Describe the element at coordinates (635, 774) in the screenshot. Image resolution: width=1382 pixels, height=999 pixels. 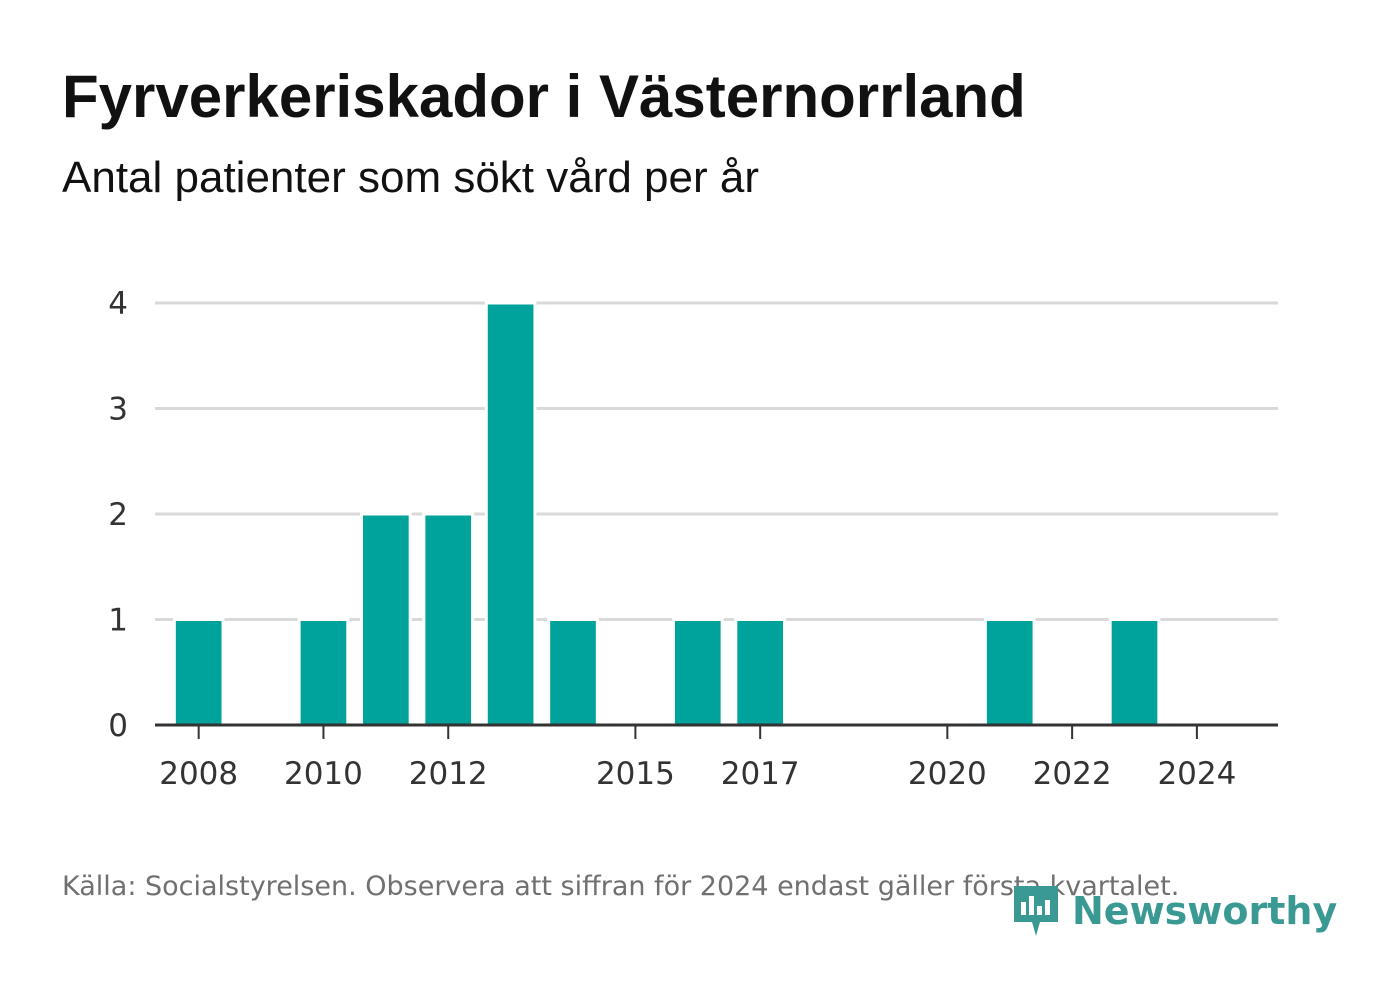
I see `x-tick-label: 2015` at that location.